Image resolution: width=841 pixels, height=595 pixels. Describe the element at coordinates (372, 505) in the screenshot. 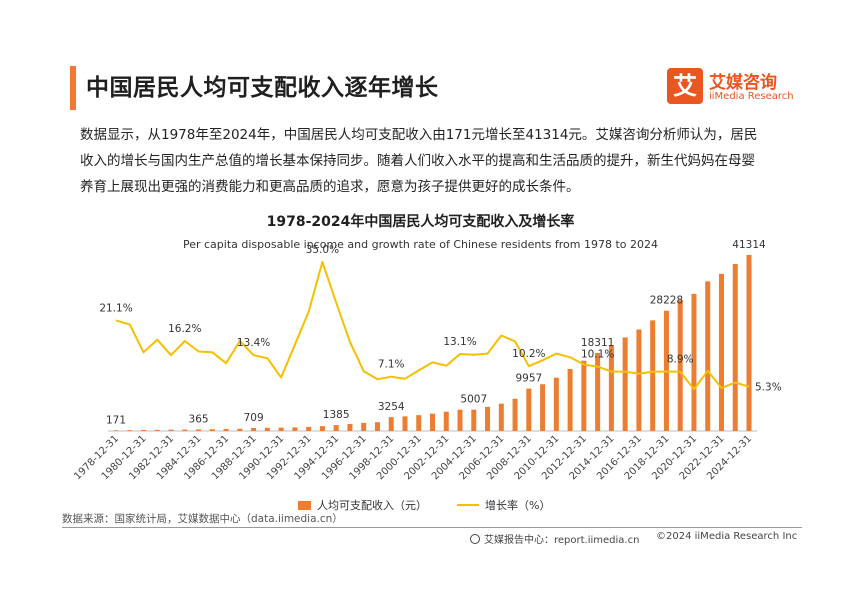

I see `legend-income-label: 人均可支配收入（元）` at that location.